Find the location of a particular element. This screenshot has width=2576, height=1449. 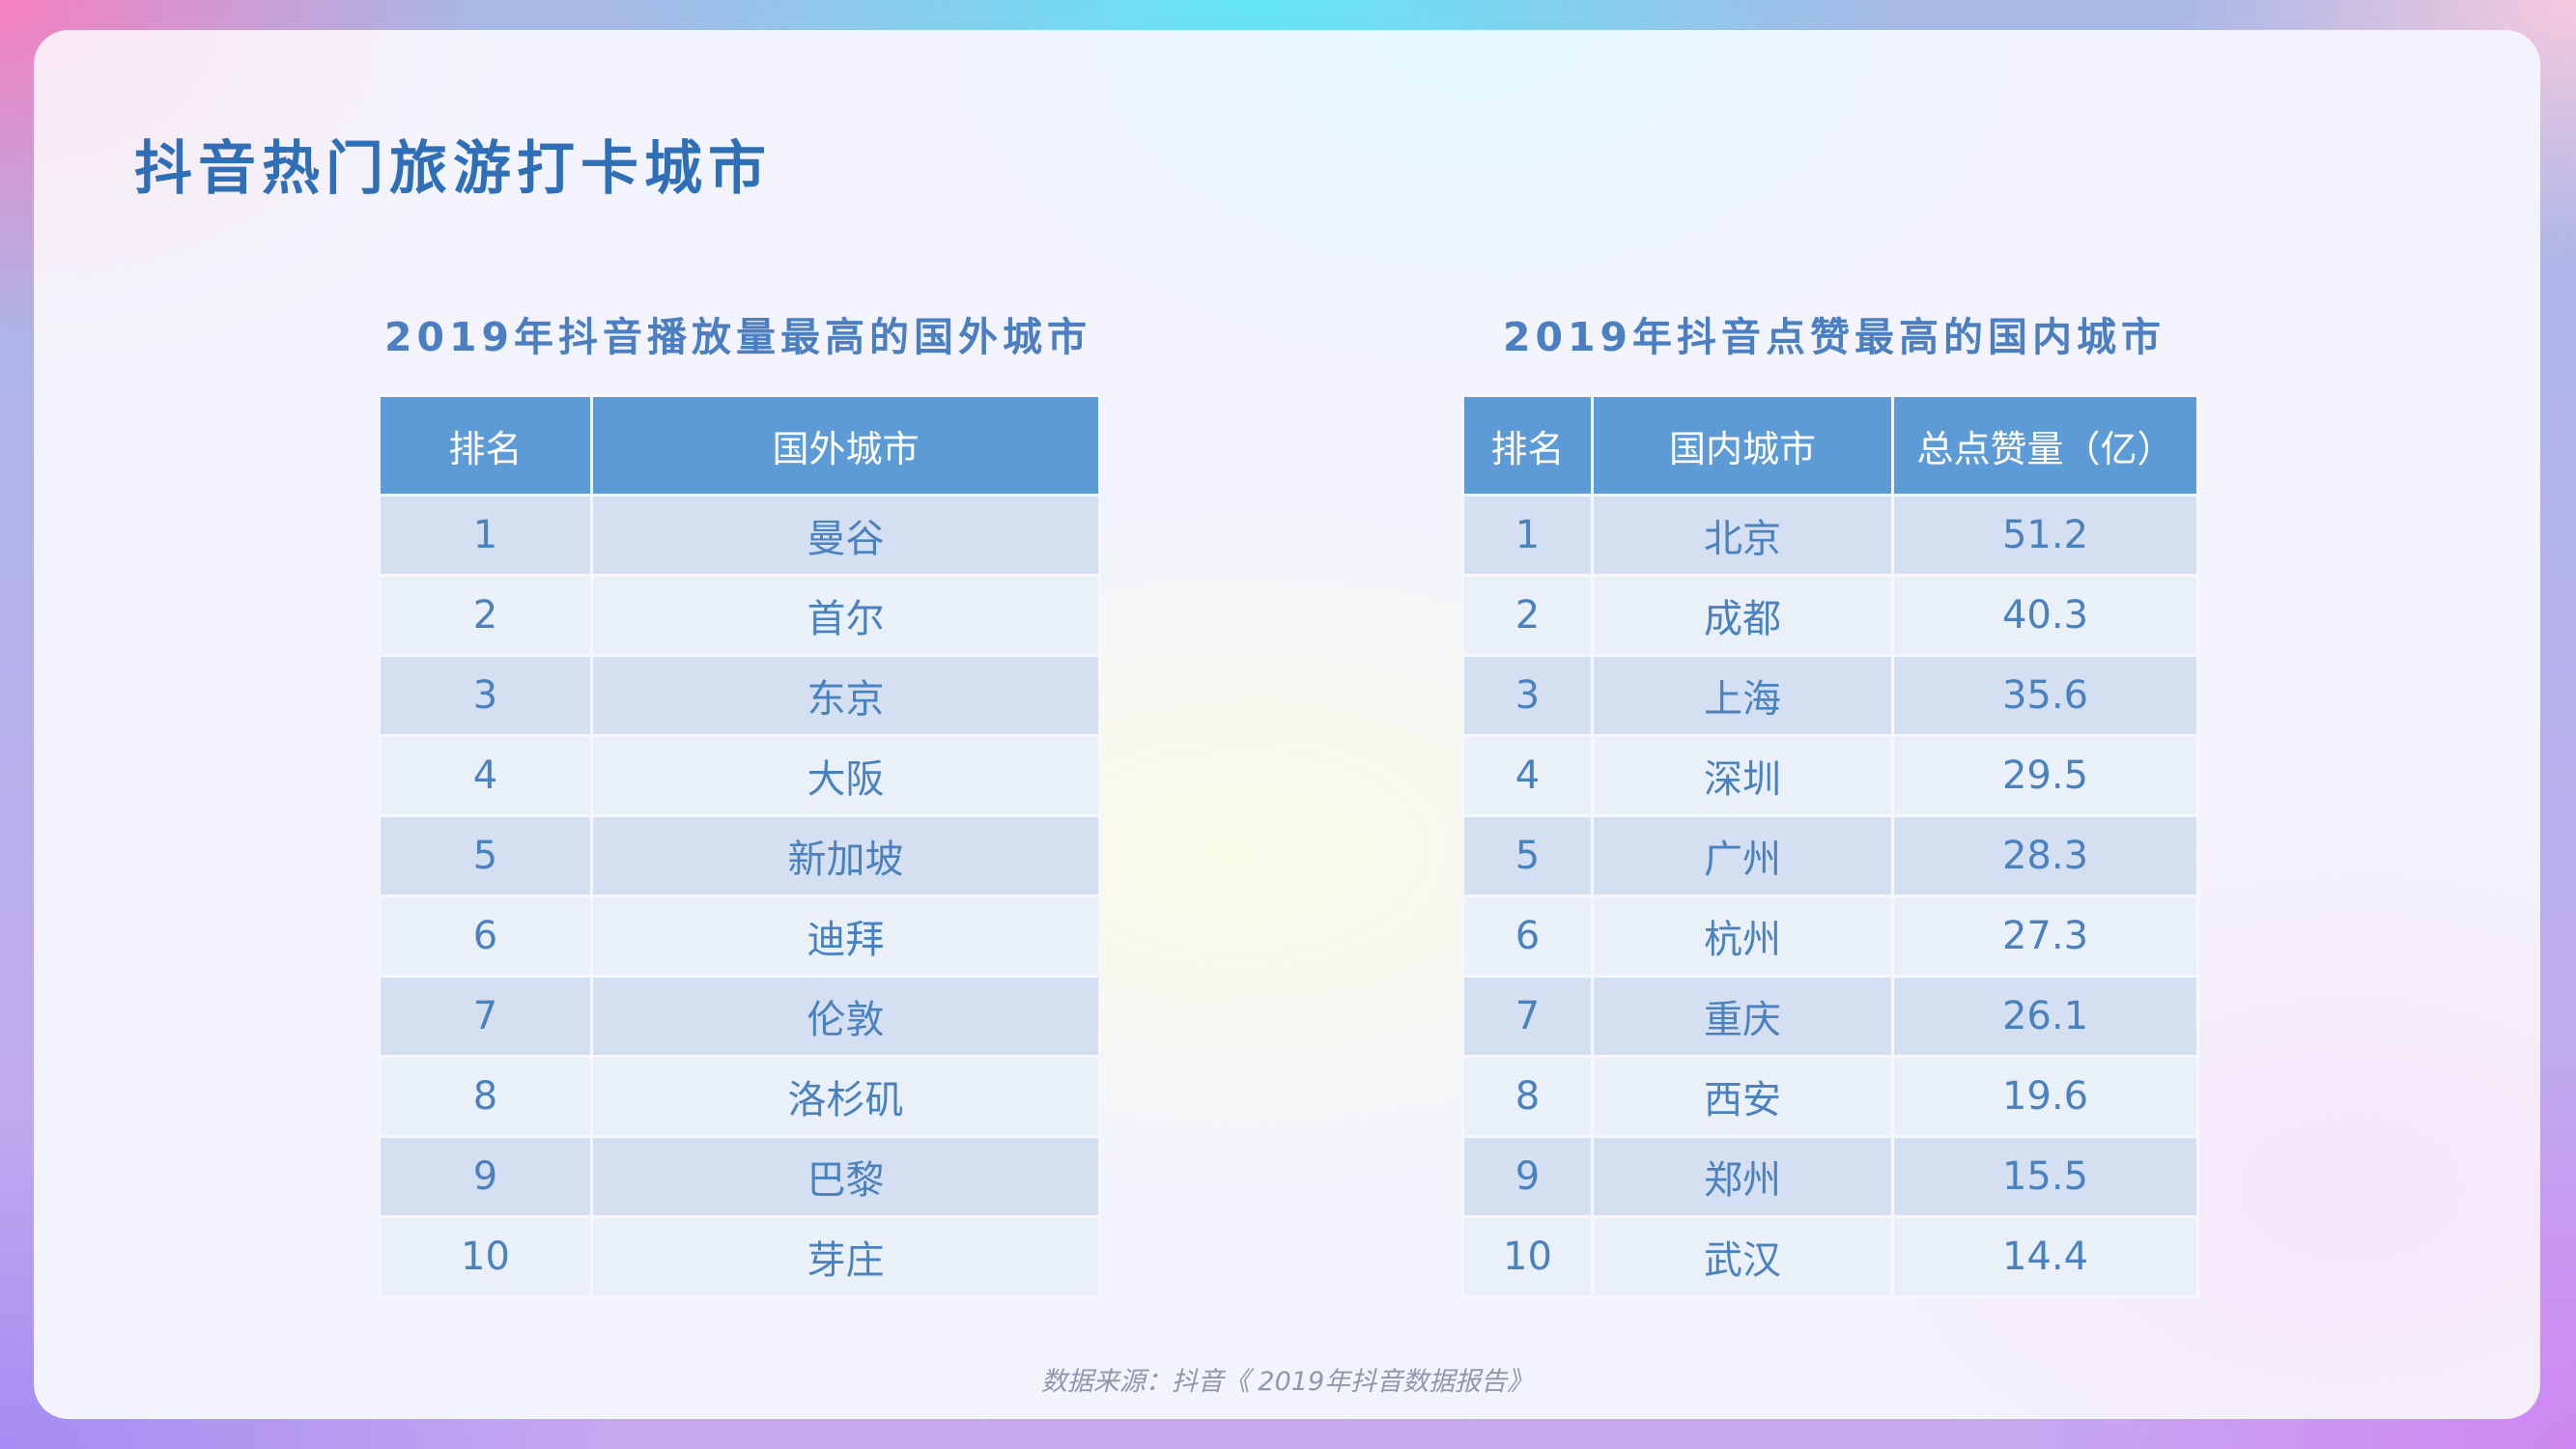

domestic-table-title: 2019年抖音点赞最高的国内城市 is located at coordinates (1834, 337).